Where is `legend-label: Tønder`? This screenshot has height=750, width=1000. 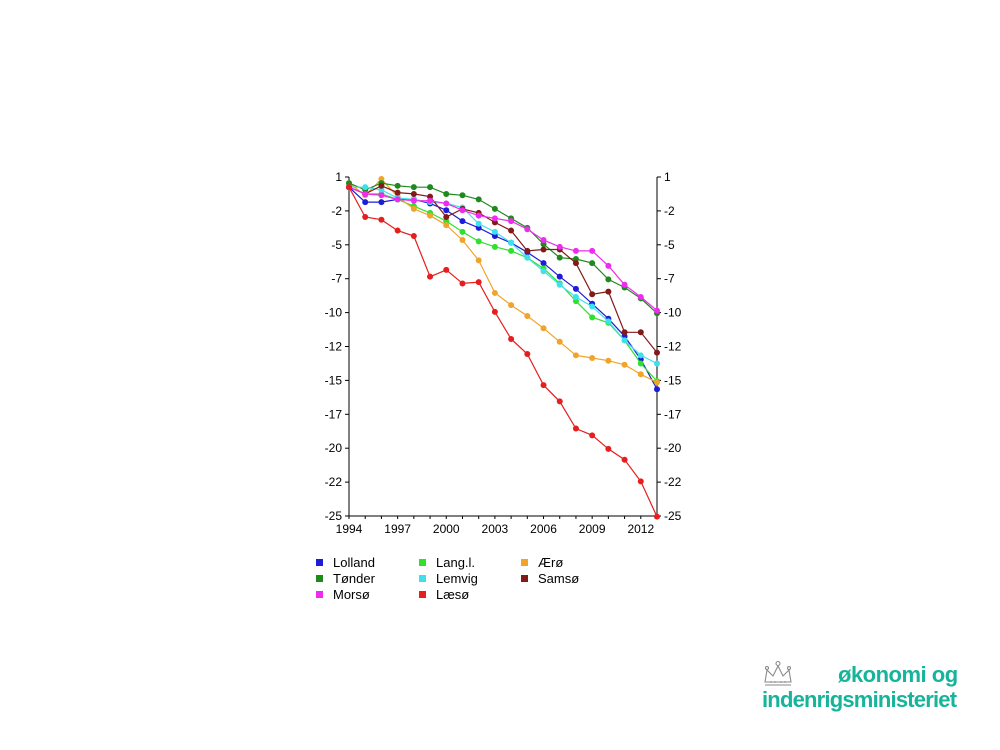 legend-label: Tønder is located at coordinates (354, 578).